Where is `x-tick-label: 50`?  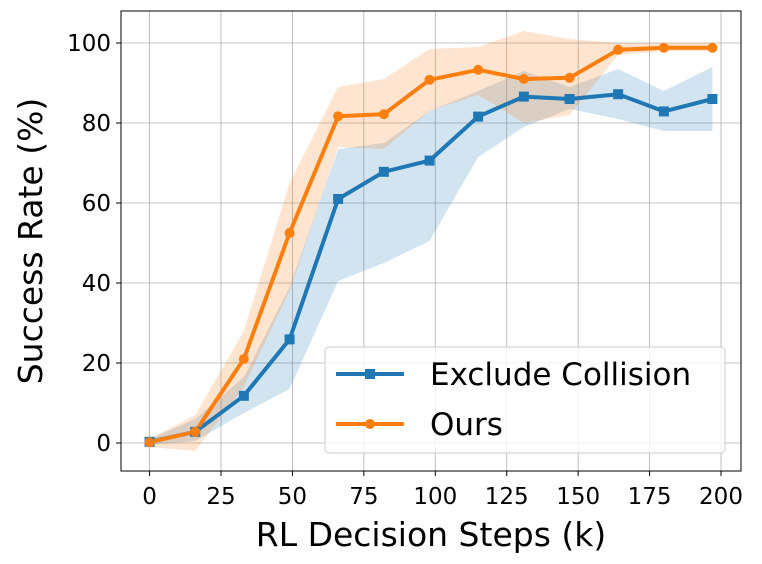 x-tick-label: 50 is located at coordinates (292, 497).